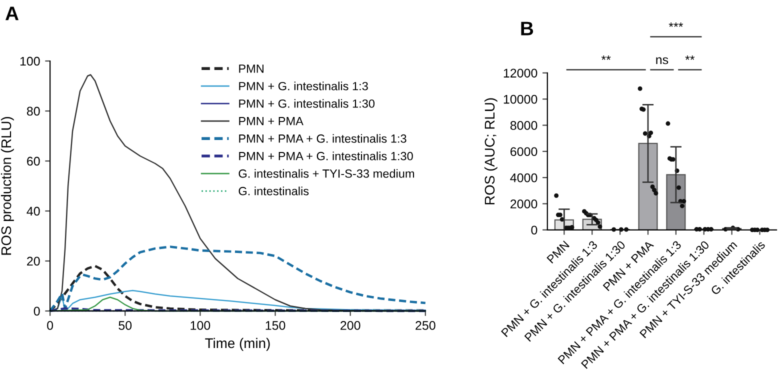 The width and height of the screenshot is (782, 372). I want to click on y-tick-label: 12000, so click(521, 73).